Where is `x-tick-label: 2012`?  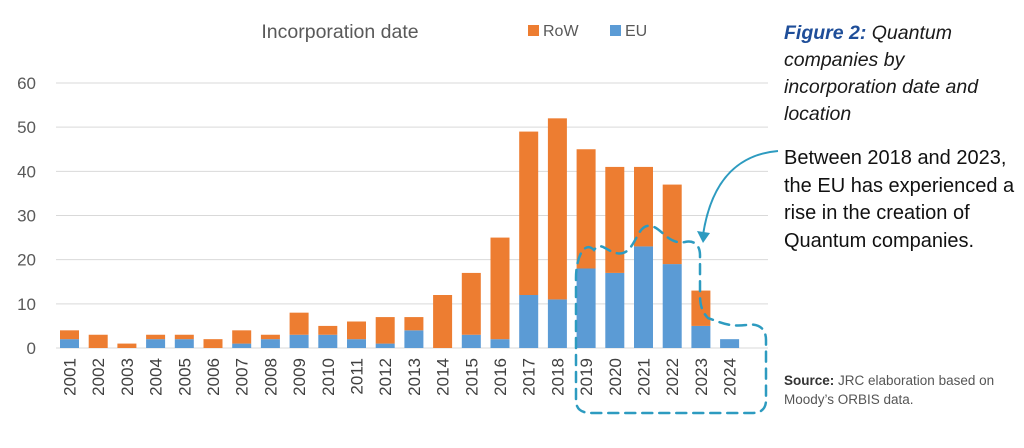
x-tick-label: 2012 is located at coordinates (385, 377).